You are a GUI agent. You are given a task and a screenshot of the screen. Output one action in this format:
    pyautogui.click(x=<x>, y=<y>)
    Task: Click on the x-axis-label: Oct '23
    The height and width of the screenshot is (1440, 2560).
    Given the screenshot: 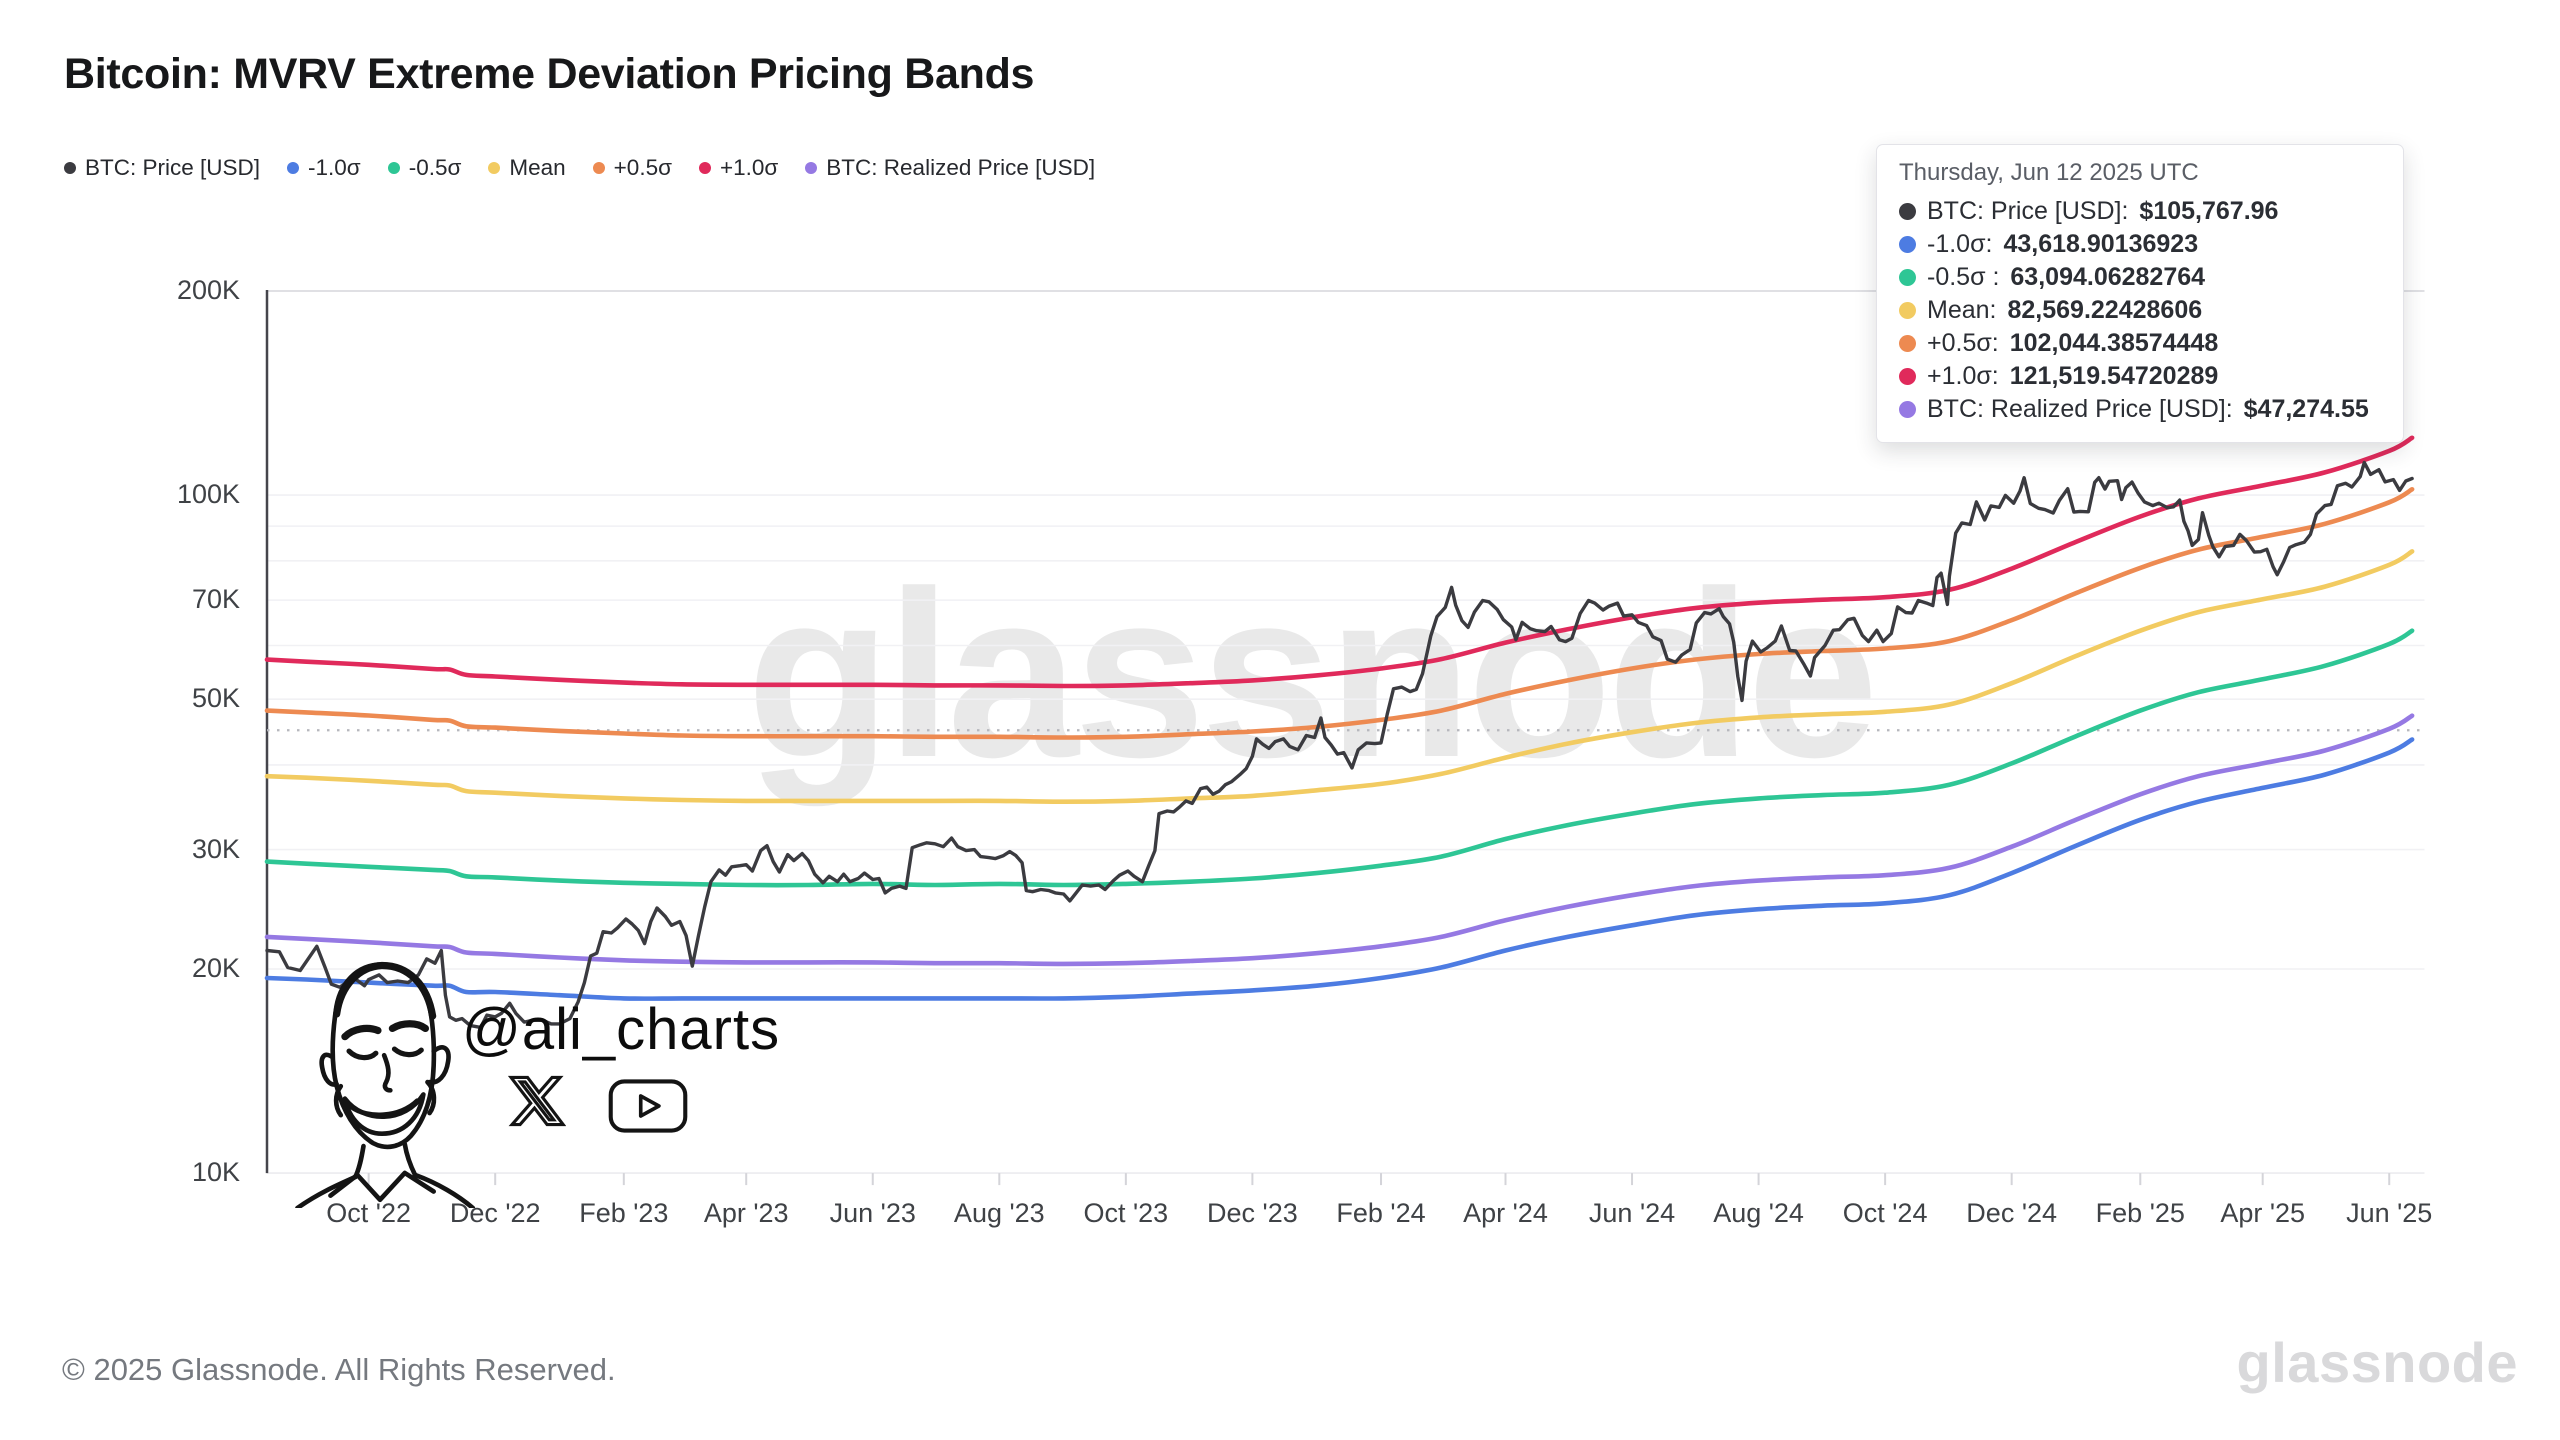 What is the action you would take?
    pyautogui.click(x=1126, y=1213)
    